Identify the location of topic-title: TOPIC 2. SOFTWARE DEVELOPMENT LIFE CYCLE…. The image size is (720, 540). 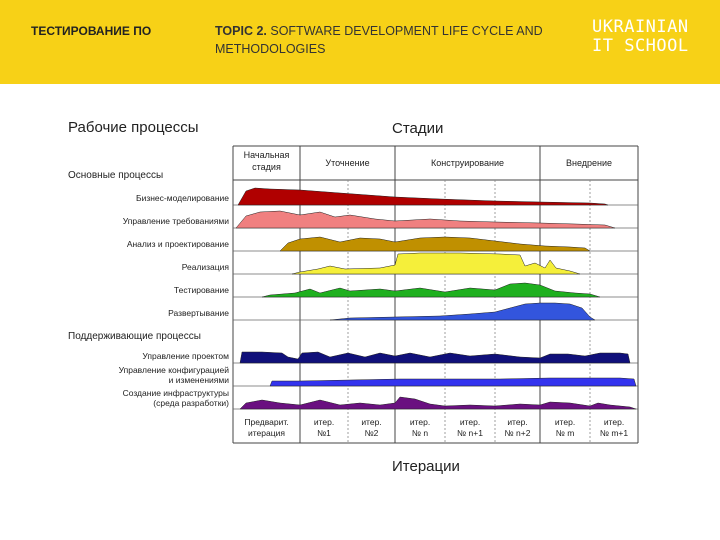
(380, 40).